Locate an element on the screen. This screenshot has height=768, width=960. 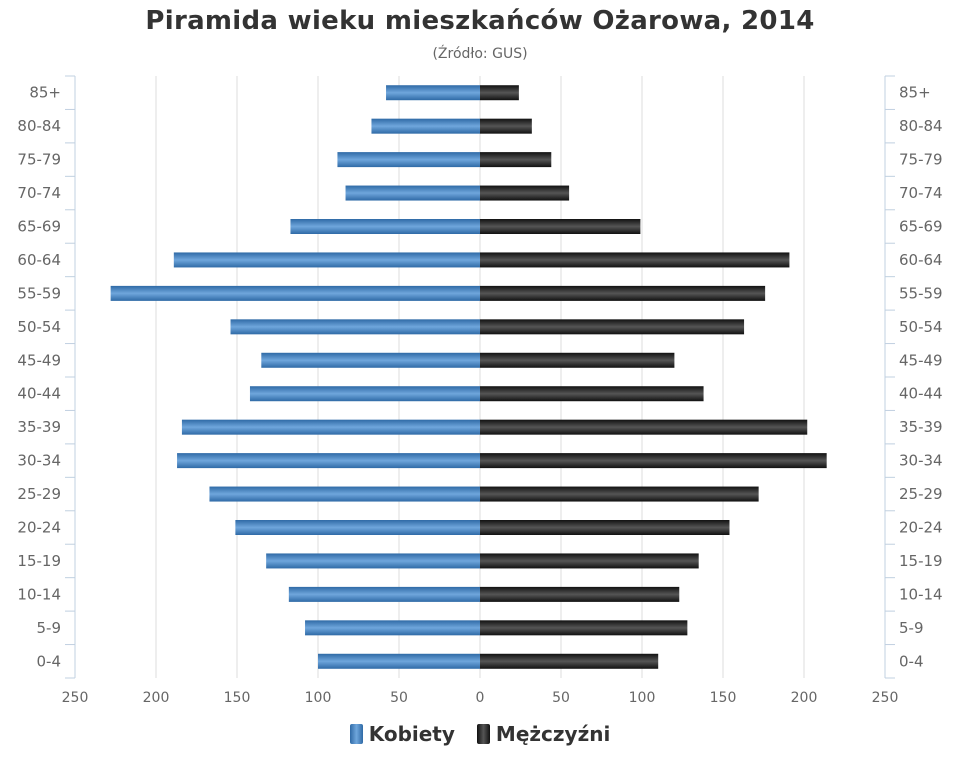
category-label-left: 30-34 is located at coordinates (39, 461).